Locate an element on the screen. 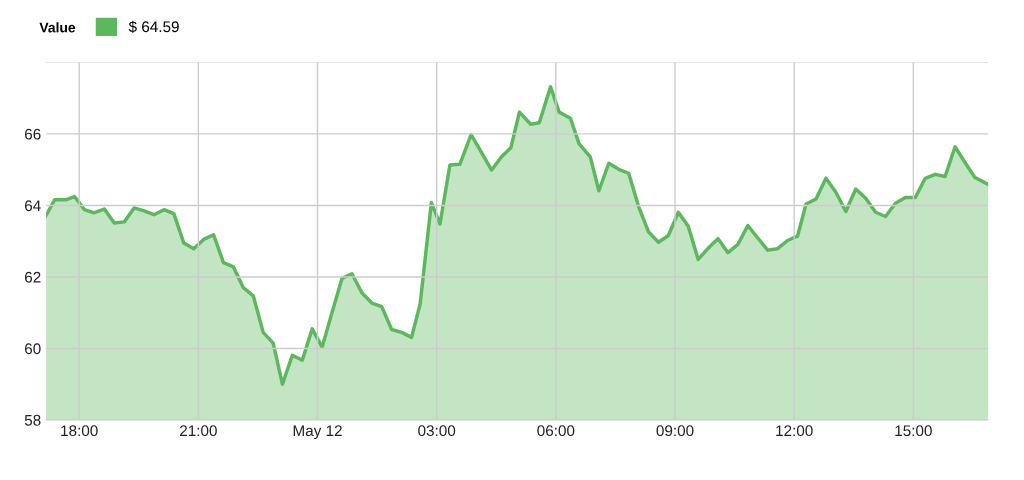 Image resolution: width=1024 pixels, height=480 pixels. y-tick-label: 60 is located at coordinates (33, 349).